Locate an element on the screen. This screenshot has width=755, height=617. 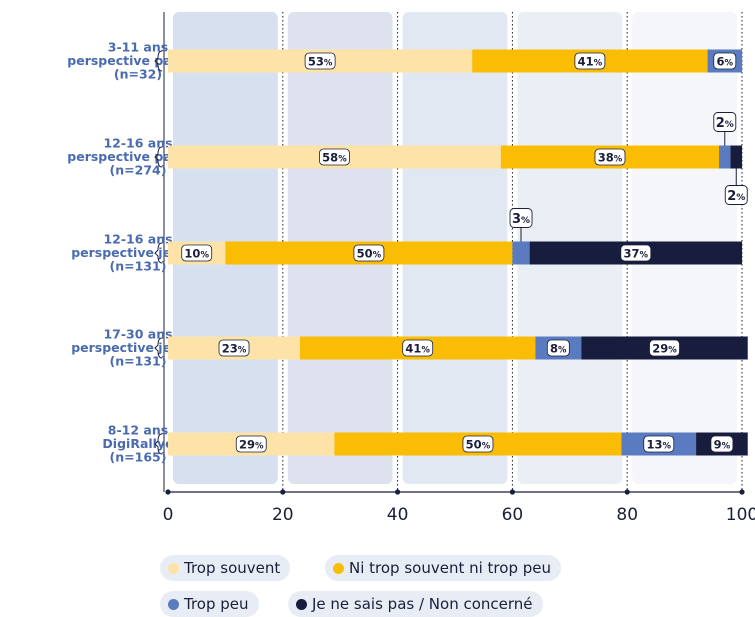
data-label: 58% is located at coordinates (334, 158).